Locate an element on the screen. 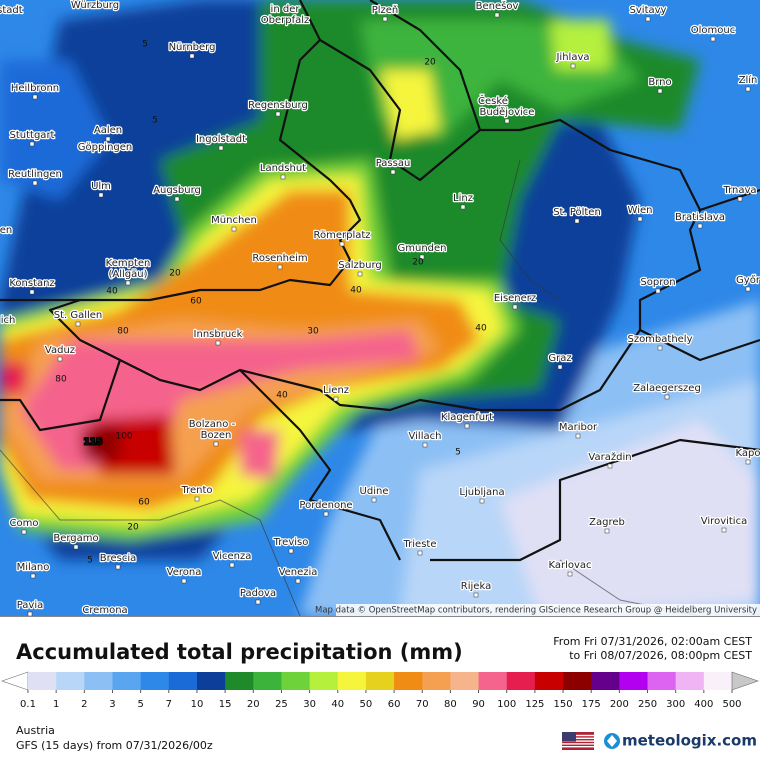 Image resolution: width=760 pixels, height=764 pixels. city-label: in der is located at coordinates (286, 9).